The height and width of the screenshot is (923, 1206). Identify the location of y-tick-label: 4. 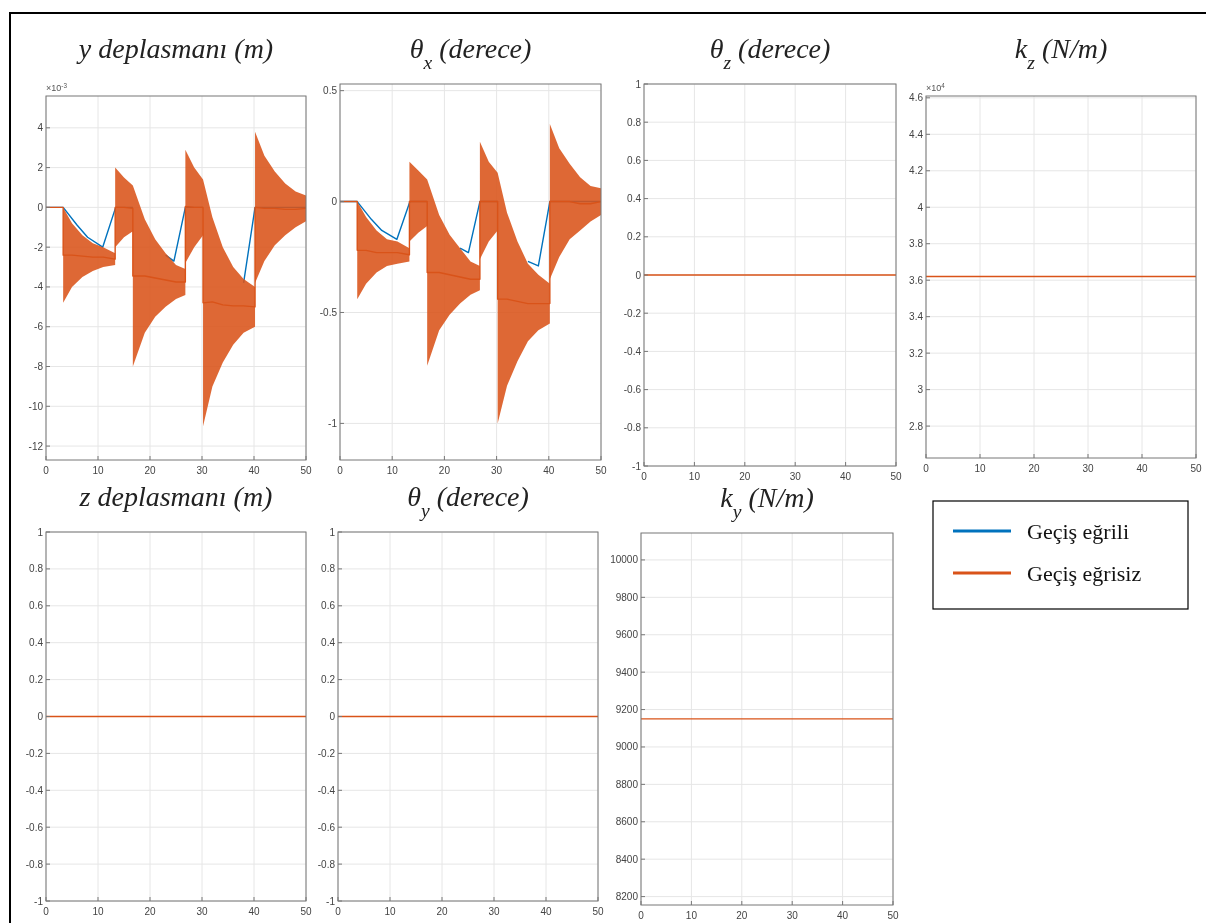
(40, 128).